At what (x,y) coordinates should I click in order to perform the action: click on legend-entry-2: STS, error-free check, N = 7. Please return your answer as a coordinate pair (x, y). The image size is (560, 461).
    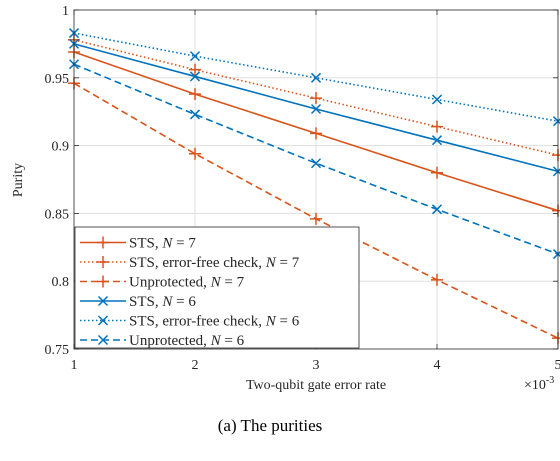
    Looking at the image, I should click on (190, 263).